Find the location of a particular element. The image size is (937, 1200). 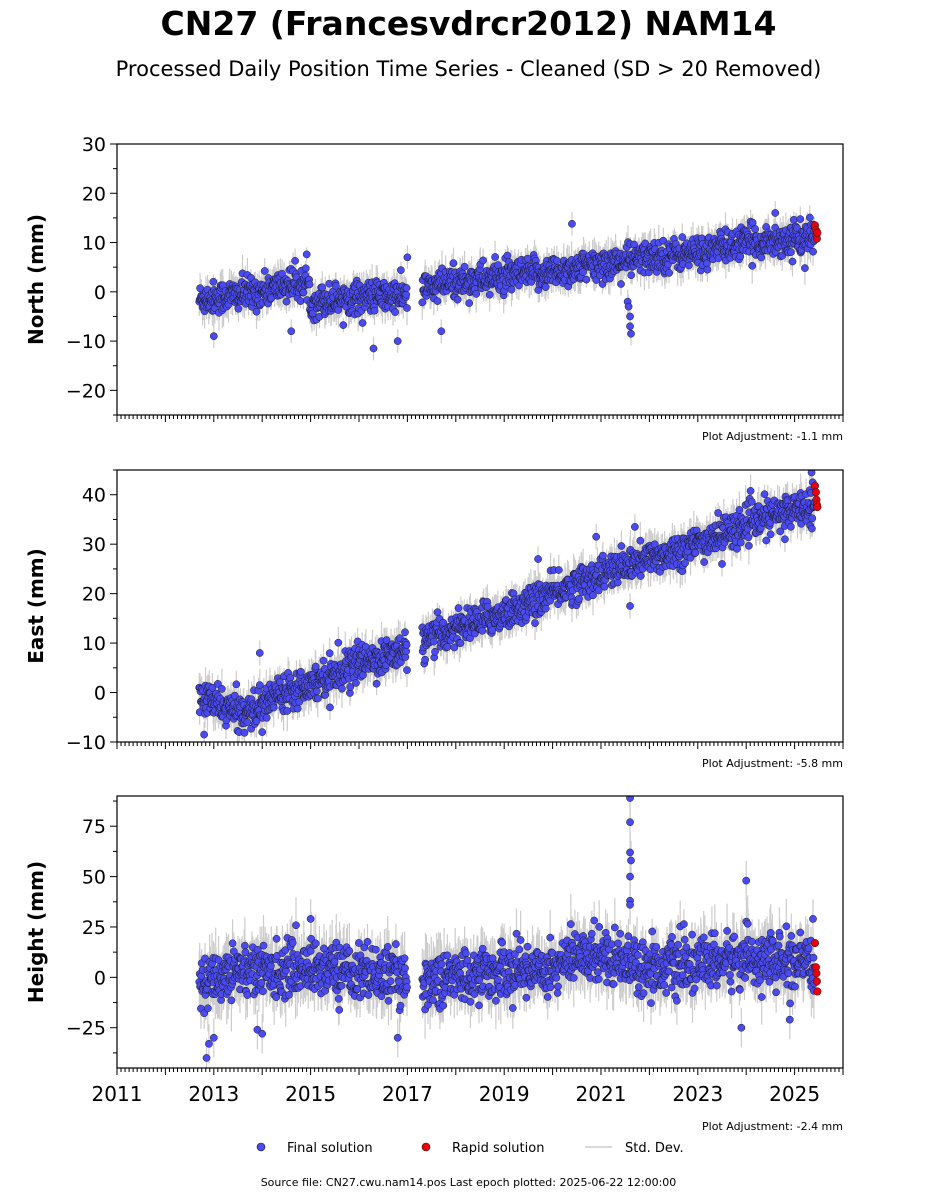

y-tick-label: 10 is located at coordinates (94, 244).